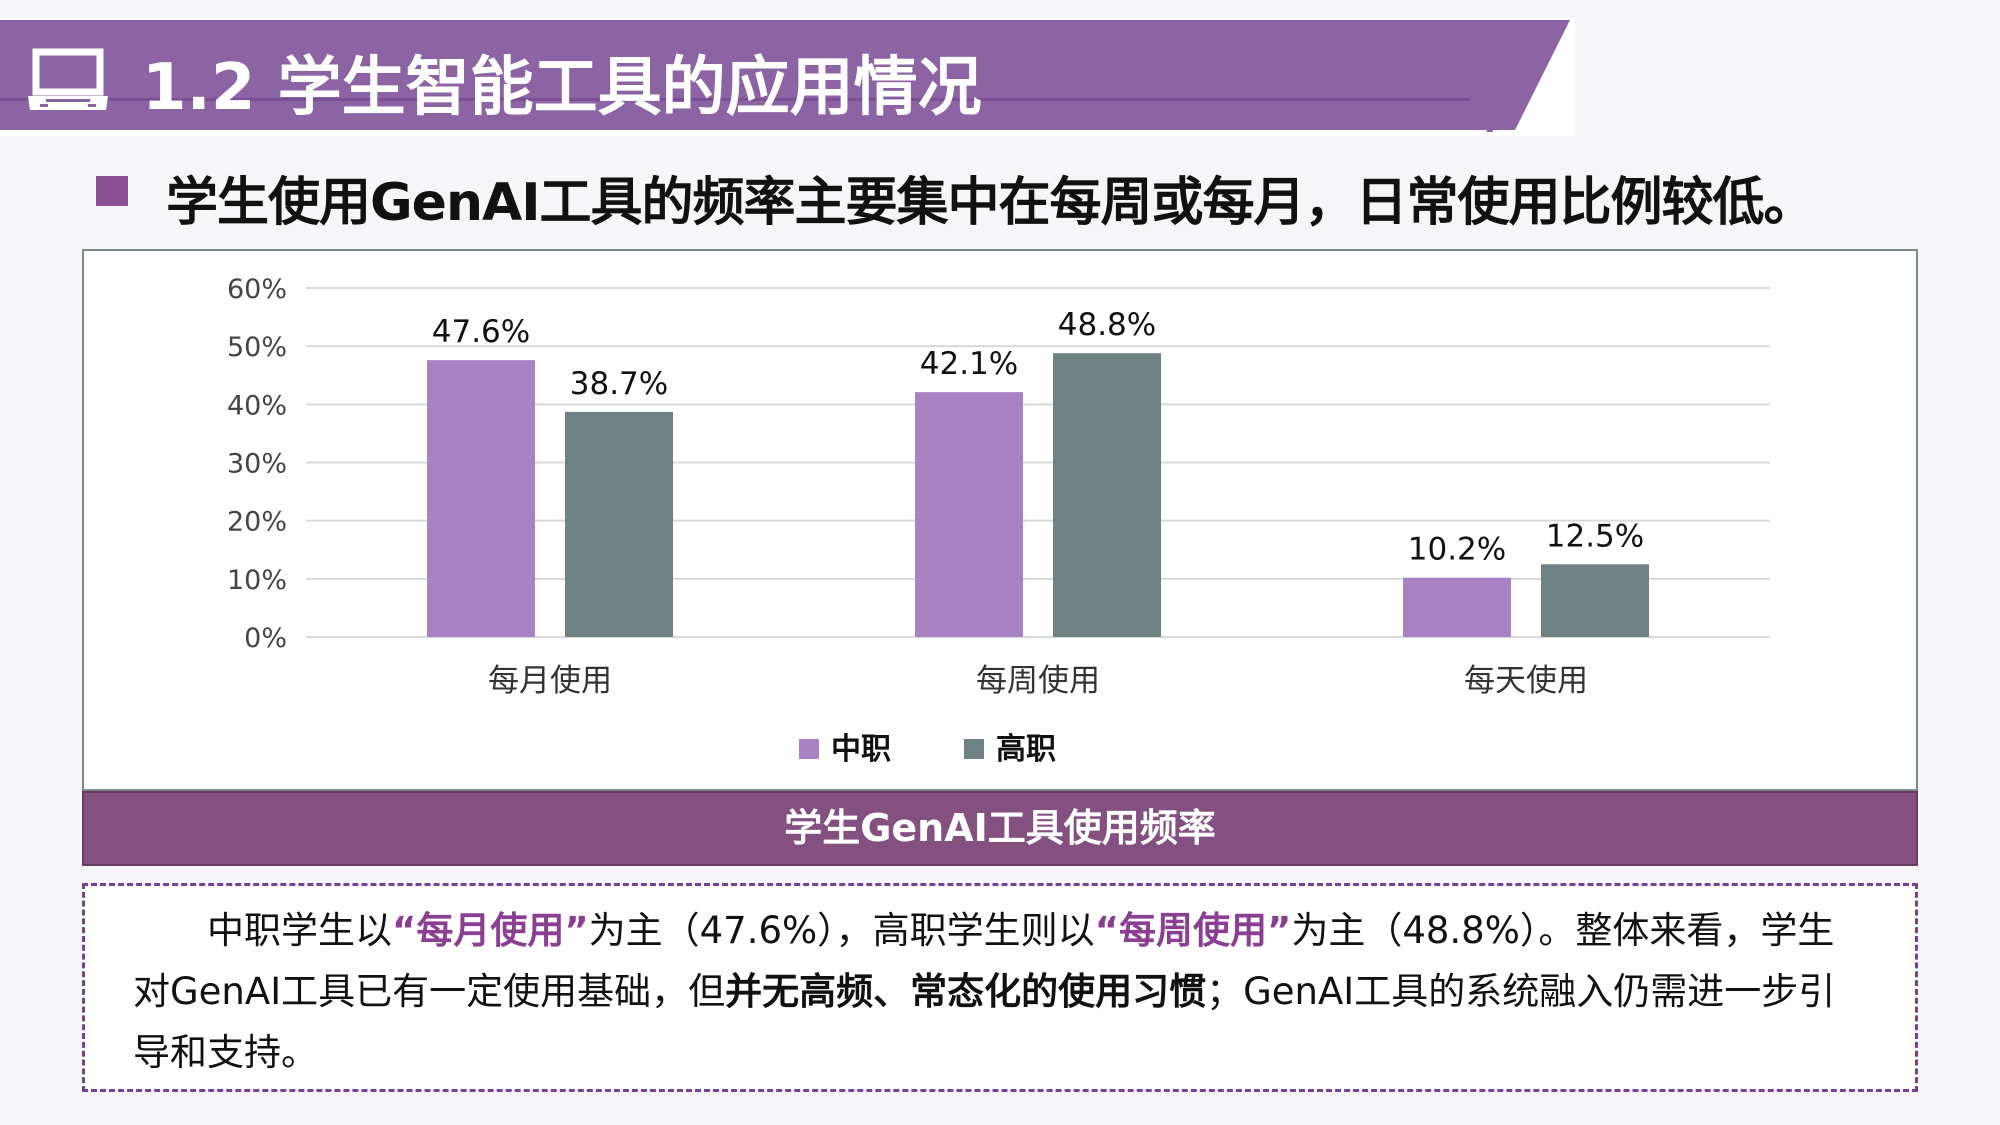 The width and height of the screenshot is (2000, 1125). I want to click on subtitle: 学生使用GenAI工具的频率主要集中在每周或每月，日常使用比例较低。, so click(991, 203).